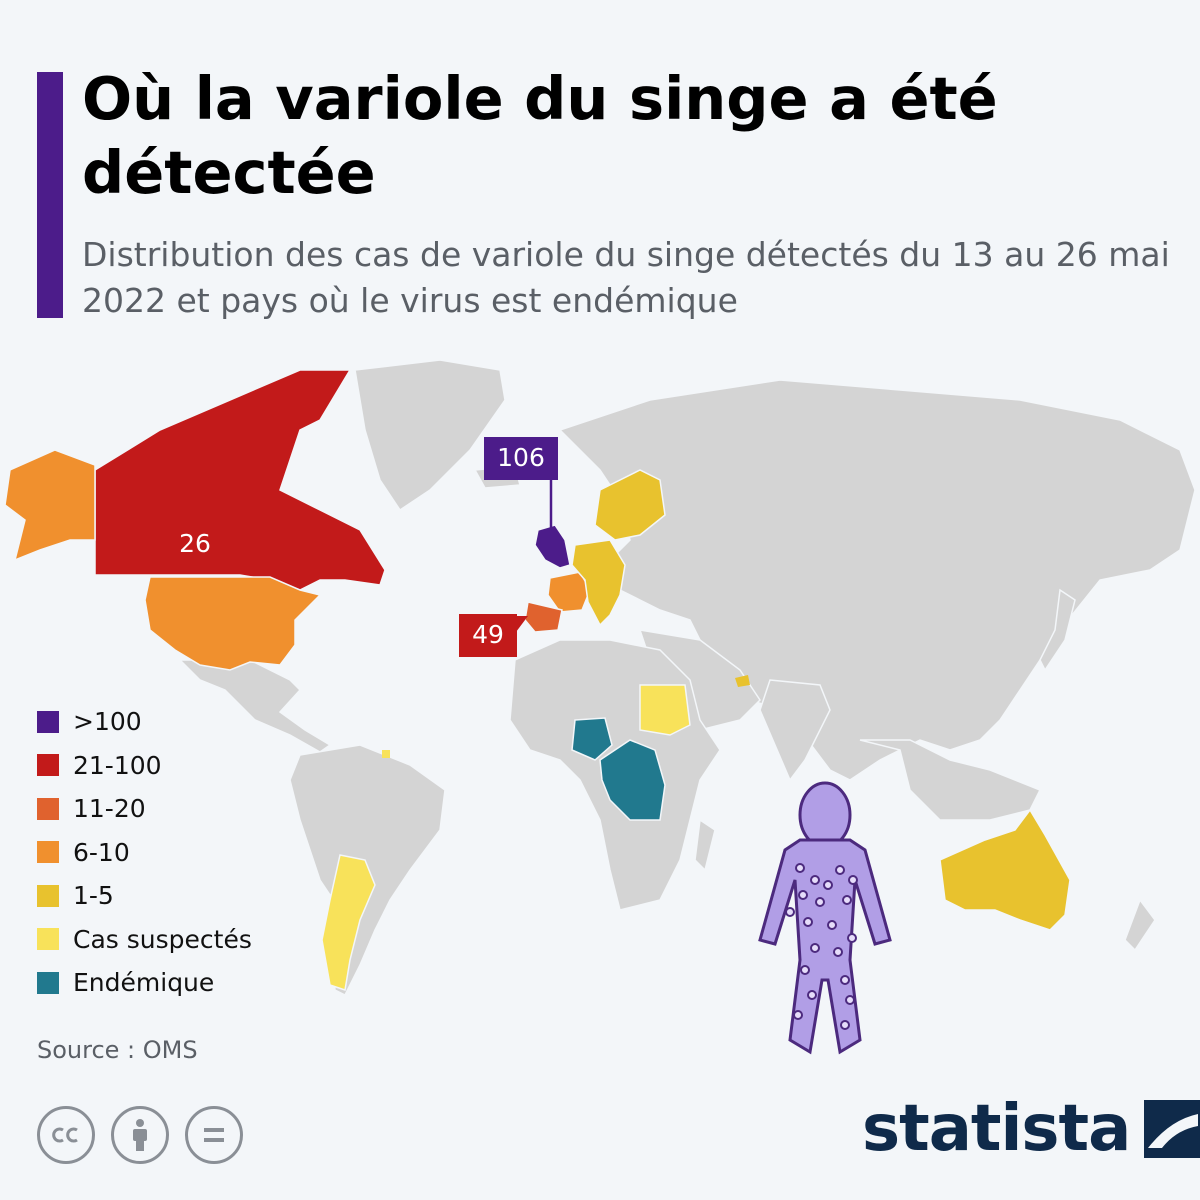  I want to click on person-glyph, so click(140, 1135).